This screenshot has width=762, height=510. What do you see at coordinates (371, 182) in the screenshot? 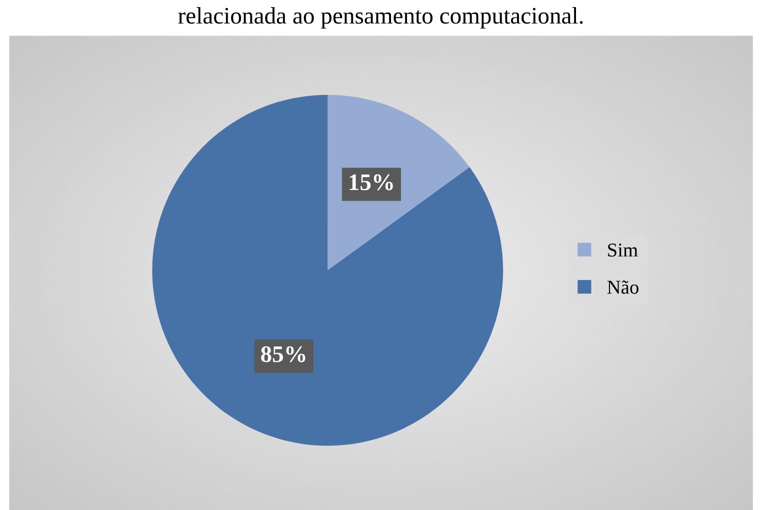
I see `data-label: 15%` at bounding box center [371, 182].